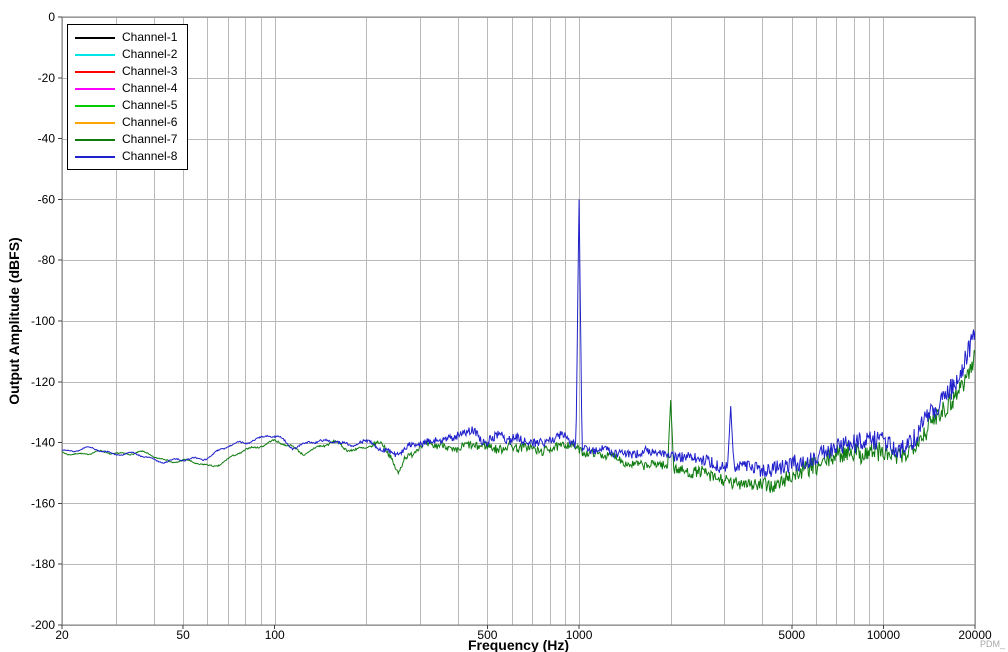  What do you see at coordinates (150, 71) in the screenshot?
I see `legend-label: Channel-3` at bounding box center [150, 71].